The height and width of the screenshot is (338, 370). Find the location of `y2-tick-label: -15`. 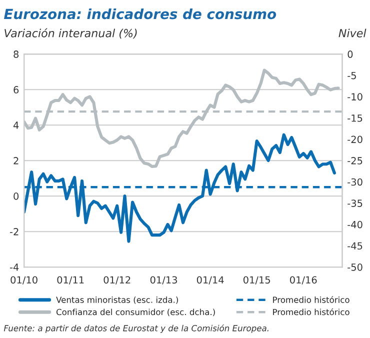

y2-tick-label: -15 is located at coordinates (355, 118).